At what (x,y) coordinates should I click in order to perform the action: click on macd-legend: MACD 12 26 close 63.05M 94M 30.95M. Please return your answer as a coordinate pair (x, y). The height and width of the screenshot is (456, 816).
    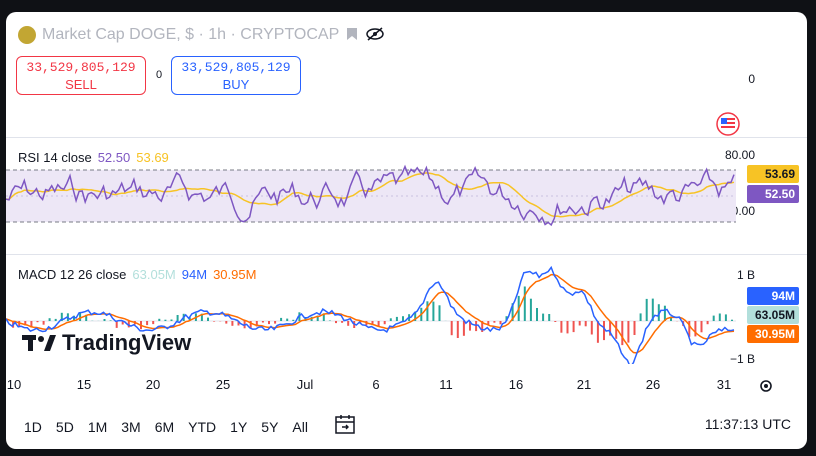
    Looking at the image, I should click on (137, 274).